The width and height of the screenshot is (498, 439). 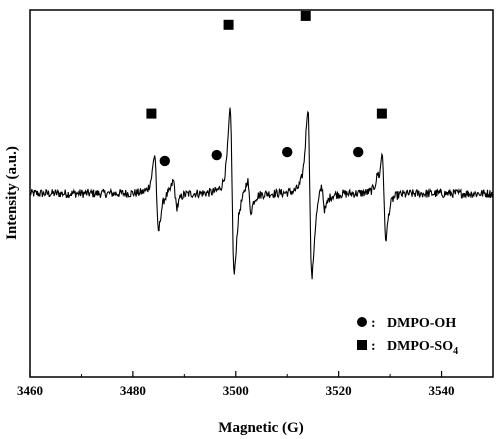 What do you see at coordinates (30, 390) in the screenshot?
I see `x-tick-label: 3460` at bounding box center [30, 390].